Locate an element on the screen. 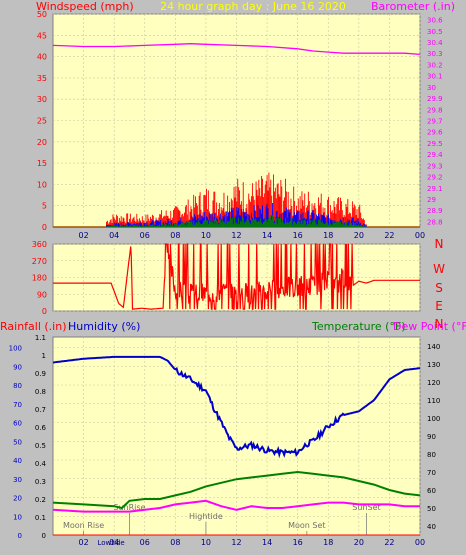 Image resolution: width=466 pixels, height=555 pixels. panel3-rain-tick-label: 1 is located at coordinates (44, 356).